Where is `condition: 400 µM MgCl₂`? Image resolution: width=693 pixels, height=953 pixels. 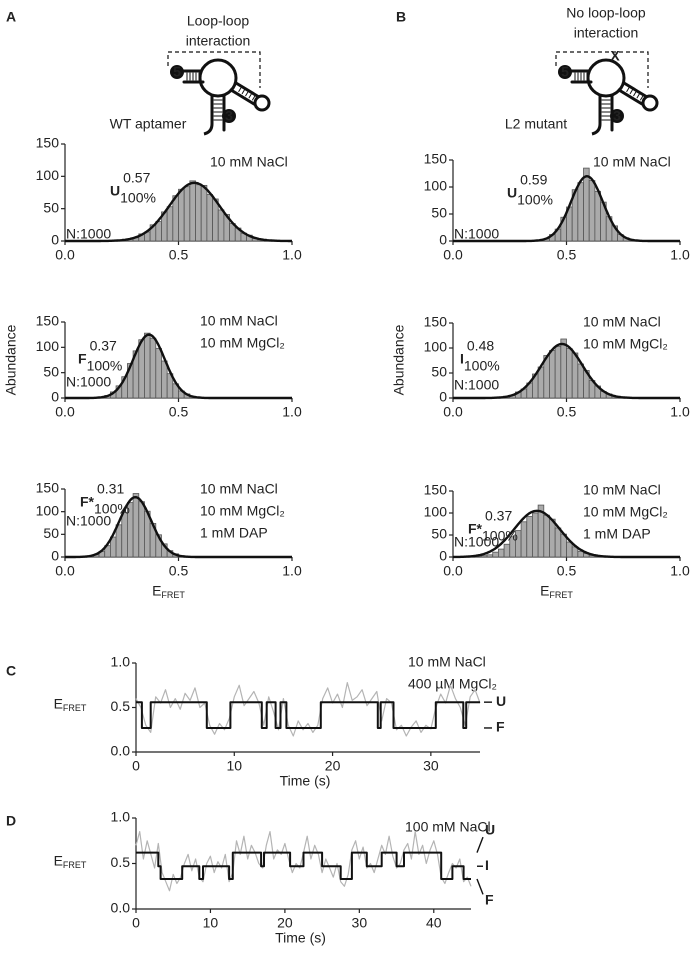 condition: 400 µM MgCl₂ is located at coordinates (452, 684).